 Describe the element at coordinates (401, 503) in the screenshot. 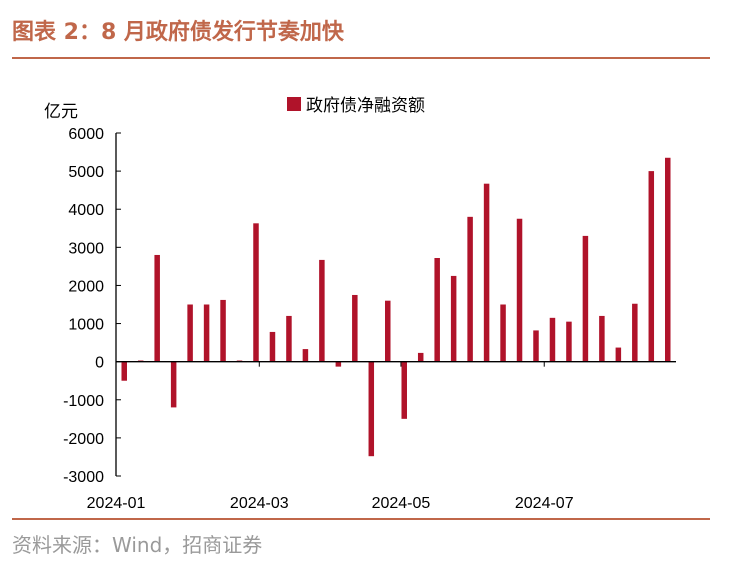

I see `x-tick-label: 2024-05` at that location.